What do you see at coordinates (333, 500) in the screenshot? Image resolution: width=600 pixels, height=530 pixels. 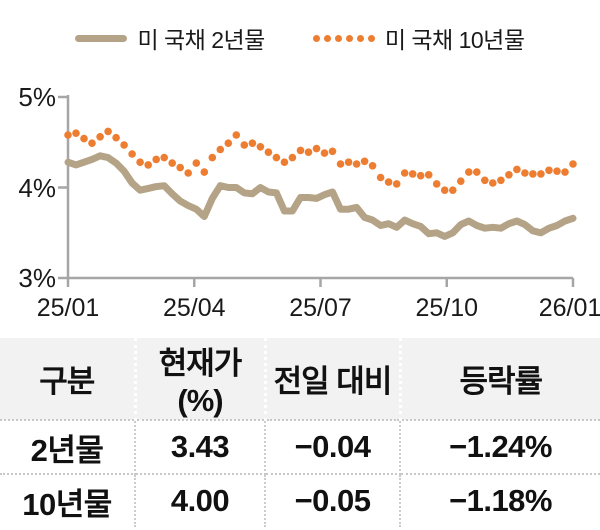 I see `cell-10y-change: −0.05` at bounding box center [333, 500].